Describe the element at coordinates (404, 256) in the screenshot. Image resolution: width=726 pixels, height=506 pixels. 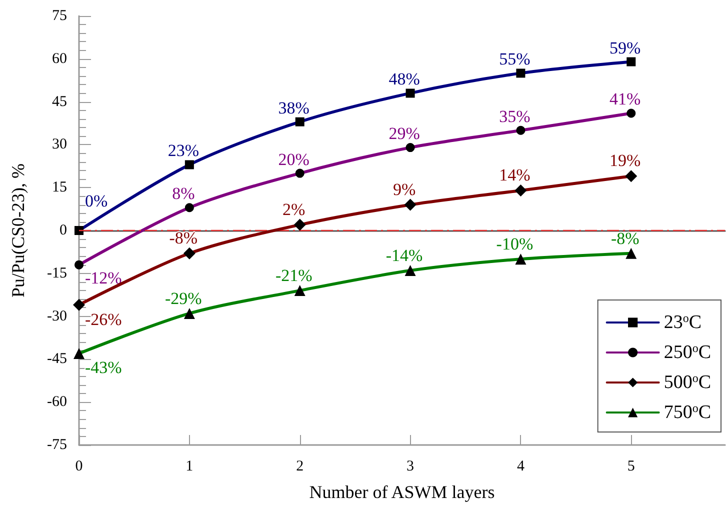
I see `data-label: -14%` at that location.